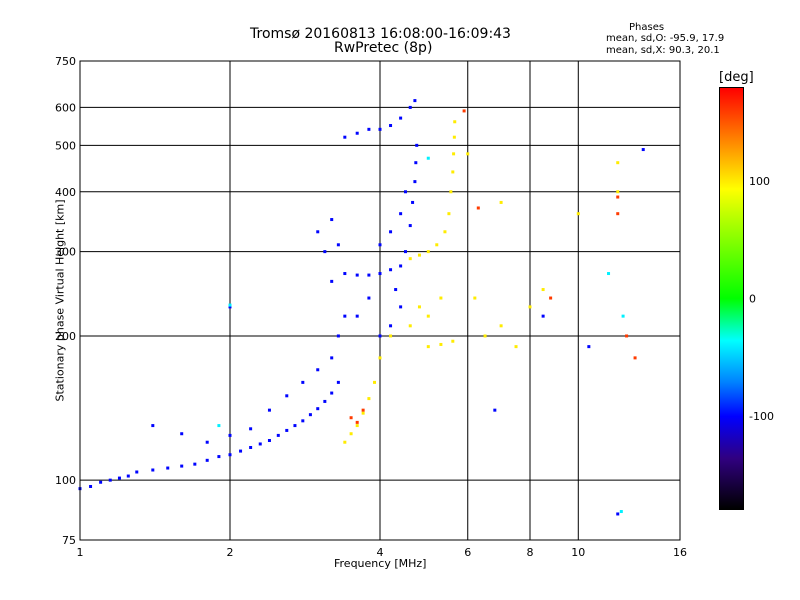 This screenshot has height=600, width=800. I want to click on y-axis-ticks: 75 100 200 300 400 500 600 750, so click(65, 301).